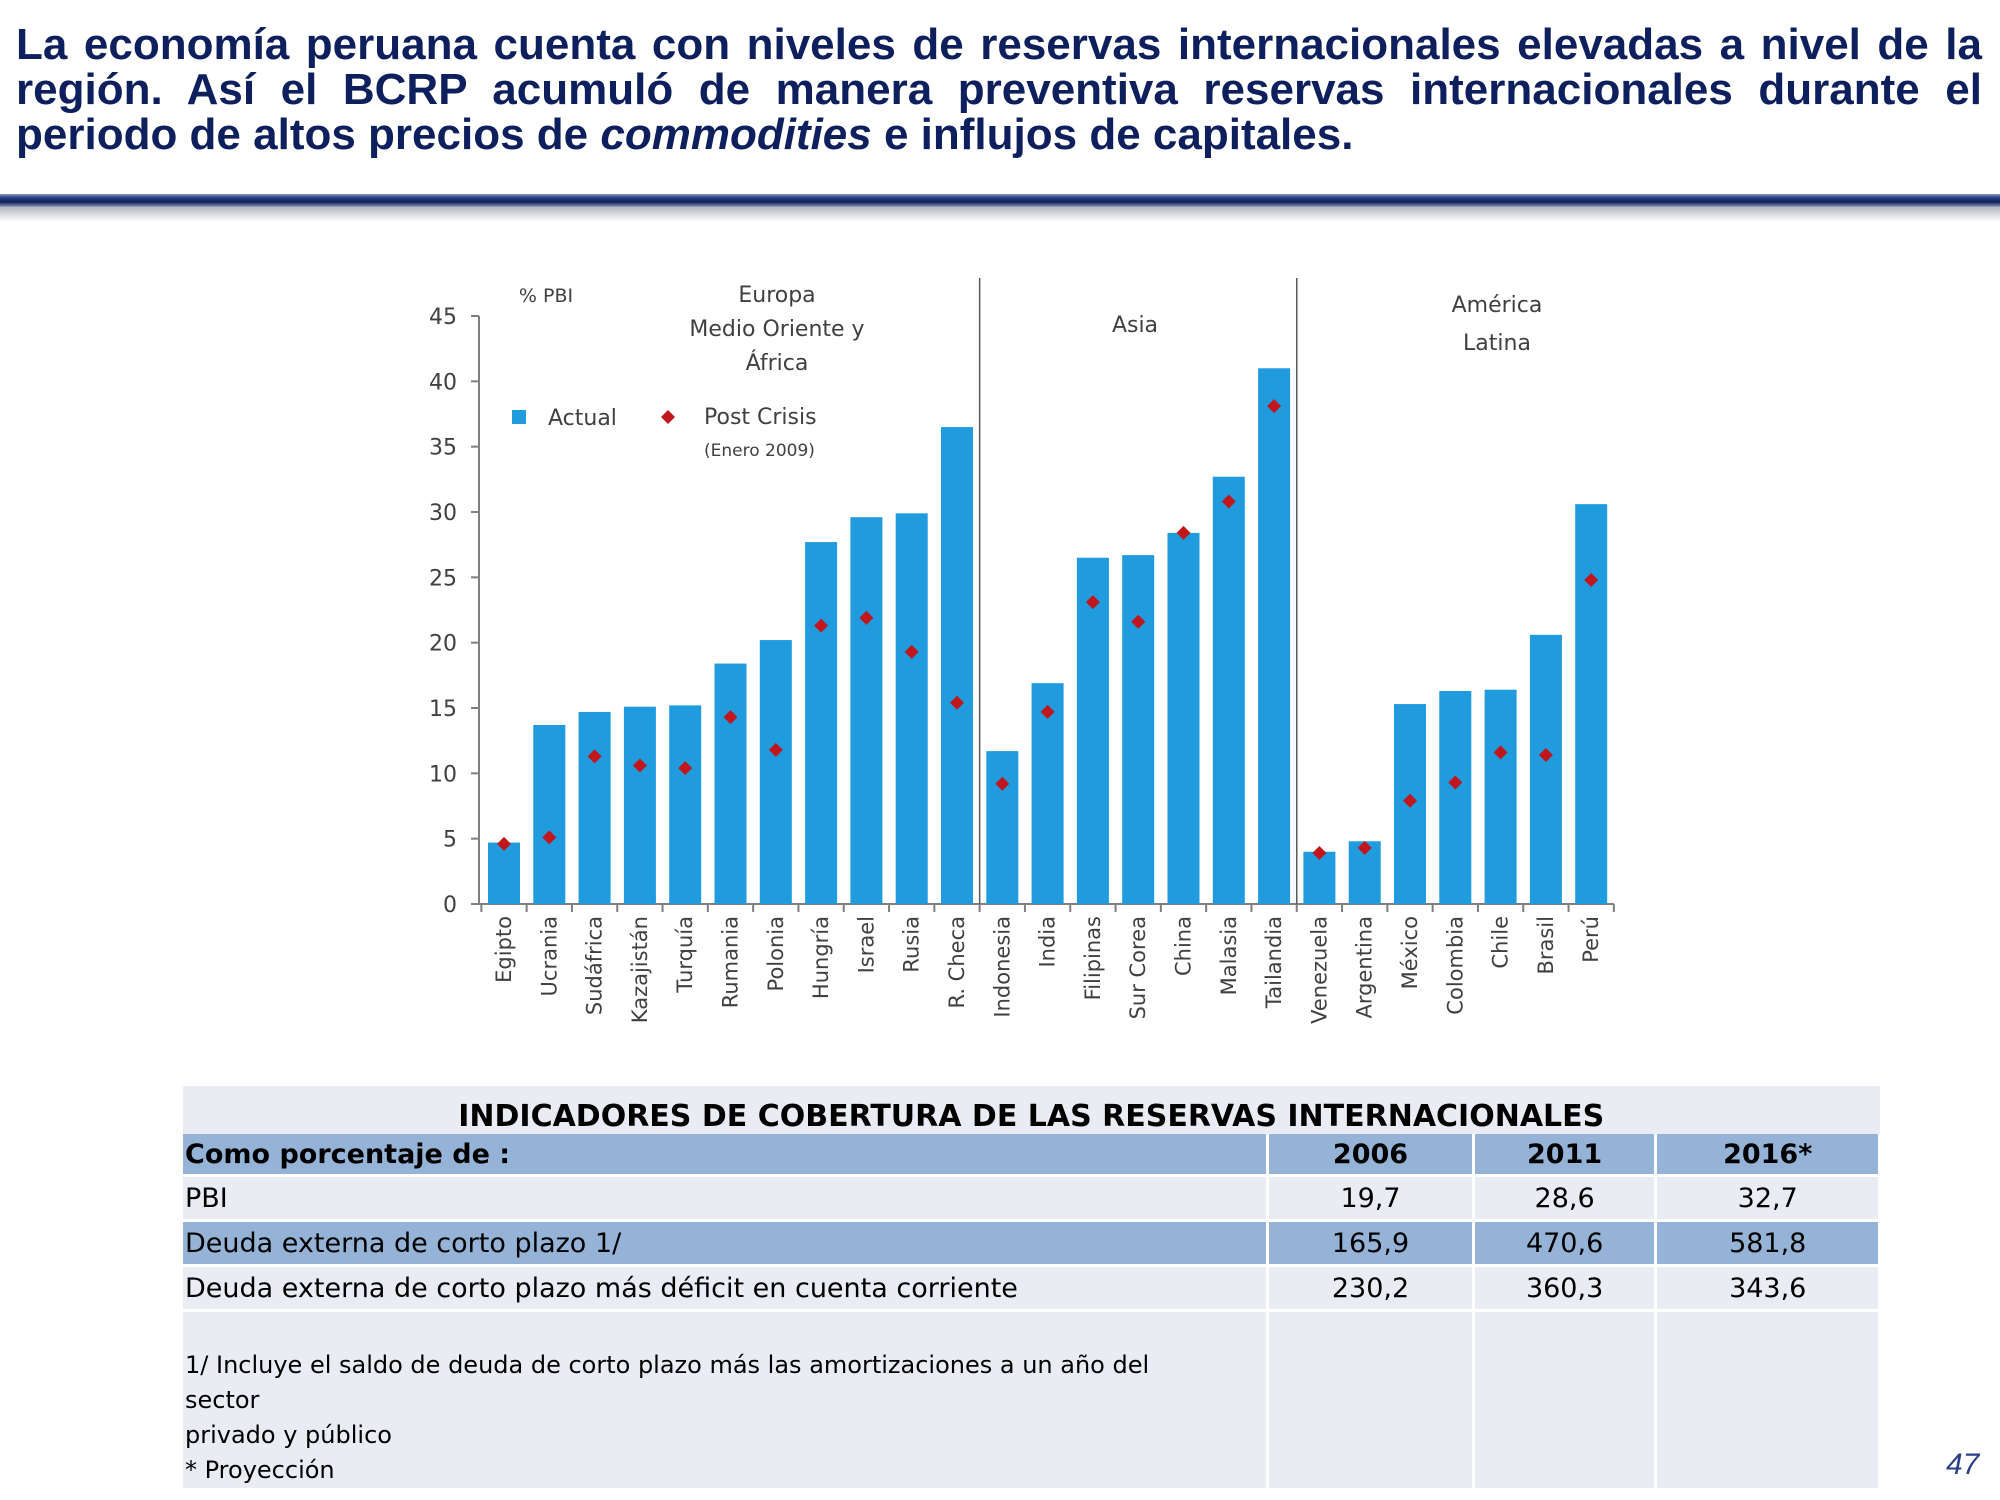 The image size is (2000, 1500). What do you see at coordinates (260, 1470) in the screenshot?
I see `footnote-projection: * Proyección` at bounding box center [260, 1470].